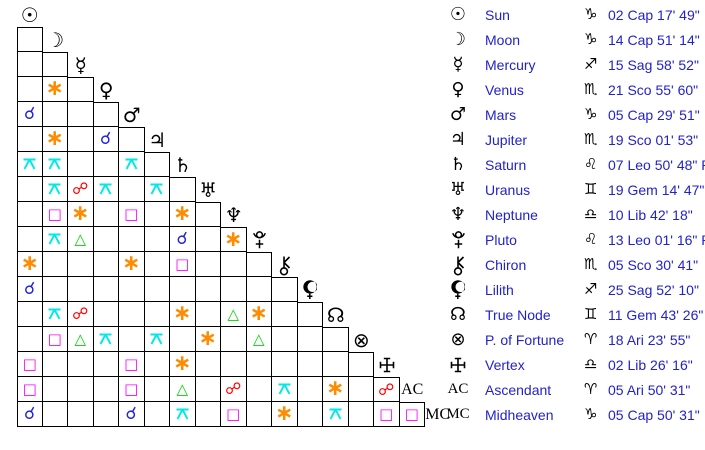 The image size is (705, 450). Describe the element at coordinates (510, 64) in the screenshot. I see `planet-name: Mercury` at that location.